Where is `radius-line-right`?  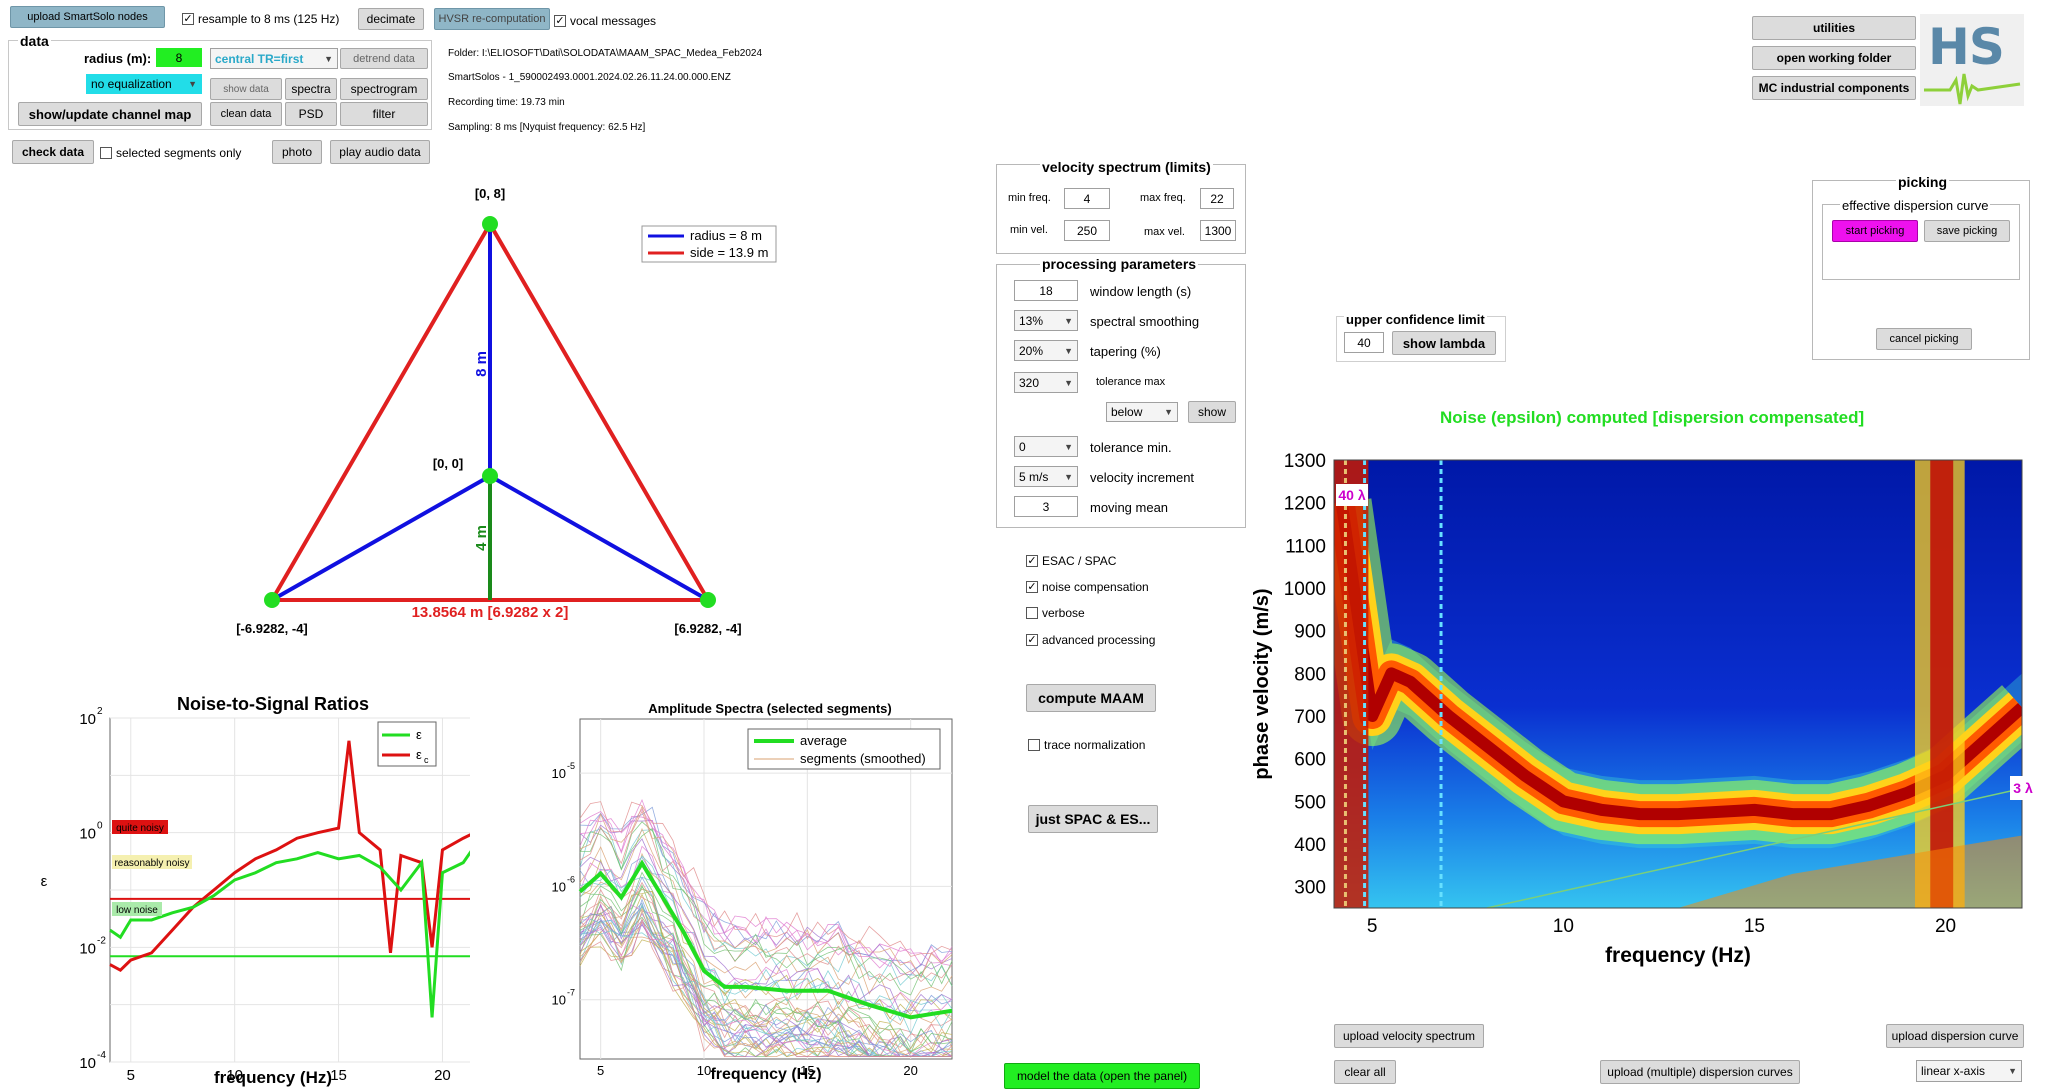 radius-line-right is located at coordinates (599, 538).